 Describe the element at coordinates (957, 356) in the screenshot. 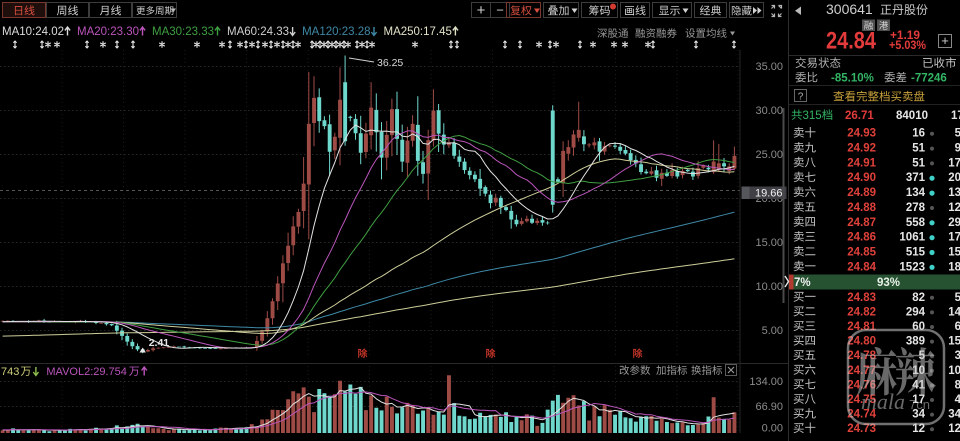

I see `svg-text: 3` at that location.